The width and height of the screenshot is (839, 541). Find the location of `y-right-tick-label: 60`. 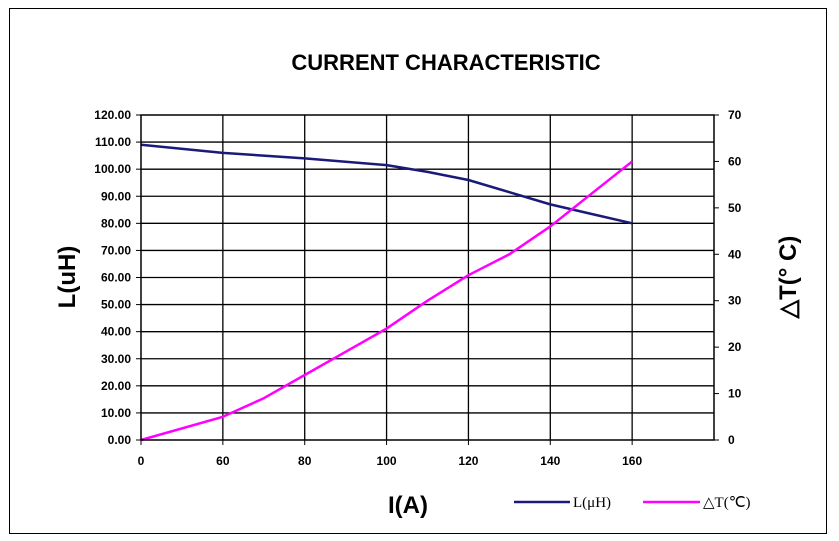

y-right-tick-label: 60 is located at coordinates (735, 161).